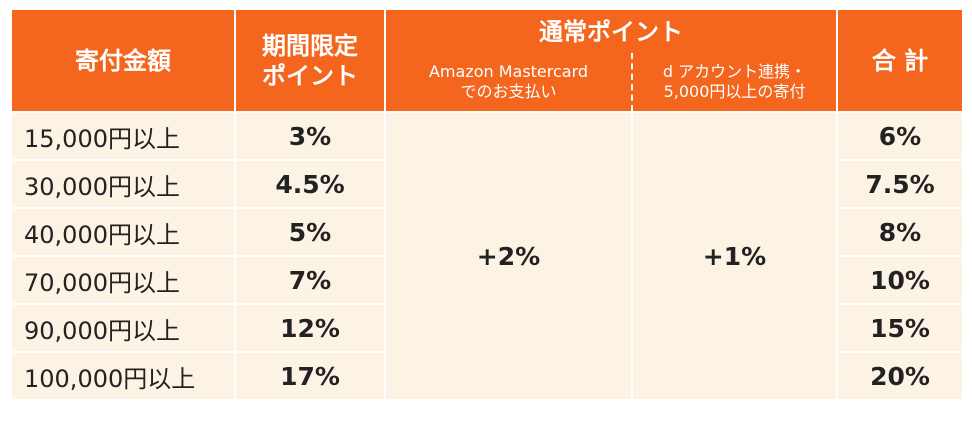 The height and width of the screenshot is (424, 972). What do you see at coordinates (310, 184) in the screenshot?
I see `limited-rate: 4.5%` at bounding box center [310, 184].